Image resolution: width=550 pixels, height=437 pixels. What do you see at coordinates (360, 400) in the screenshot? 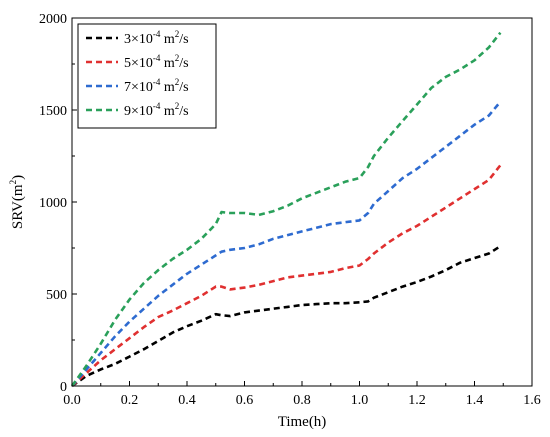
I see `x-tick-label: 1.0` at bounding box center [360, 400].